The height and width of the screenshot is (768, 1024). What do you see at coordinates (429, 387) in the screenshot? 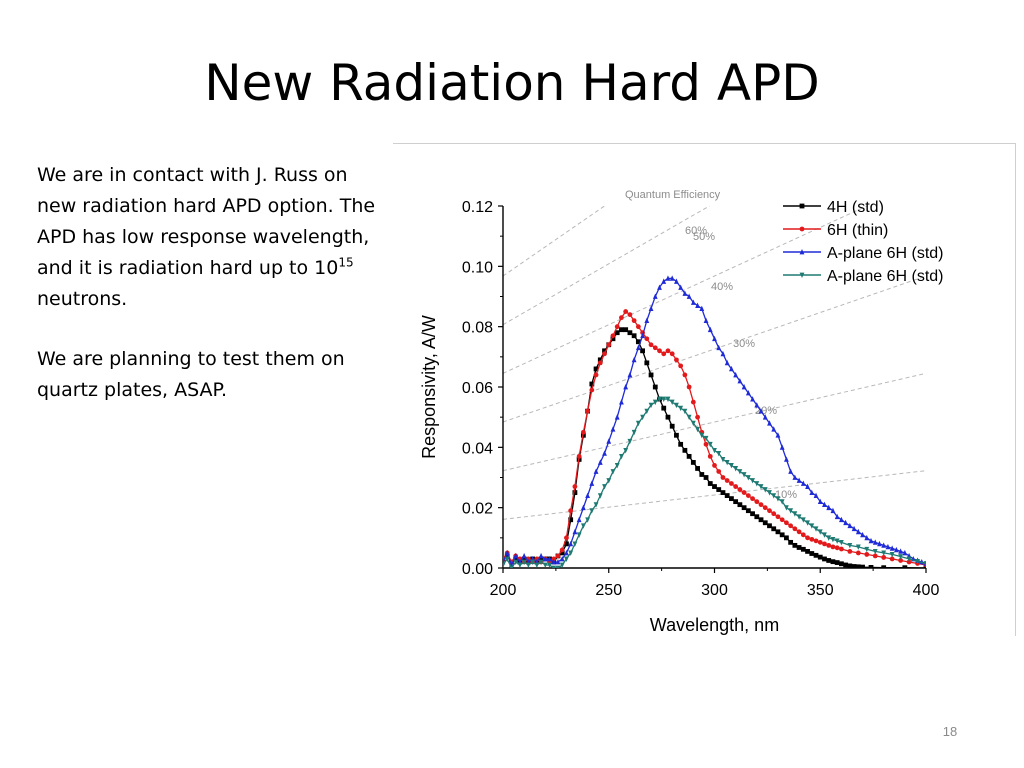
I see `y-axis-label: Responsivity, A/W` at bounding box center [429, 387].